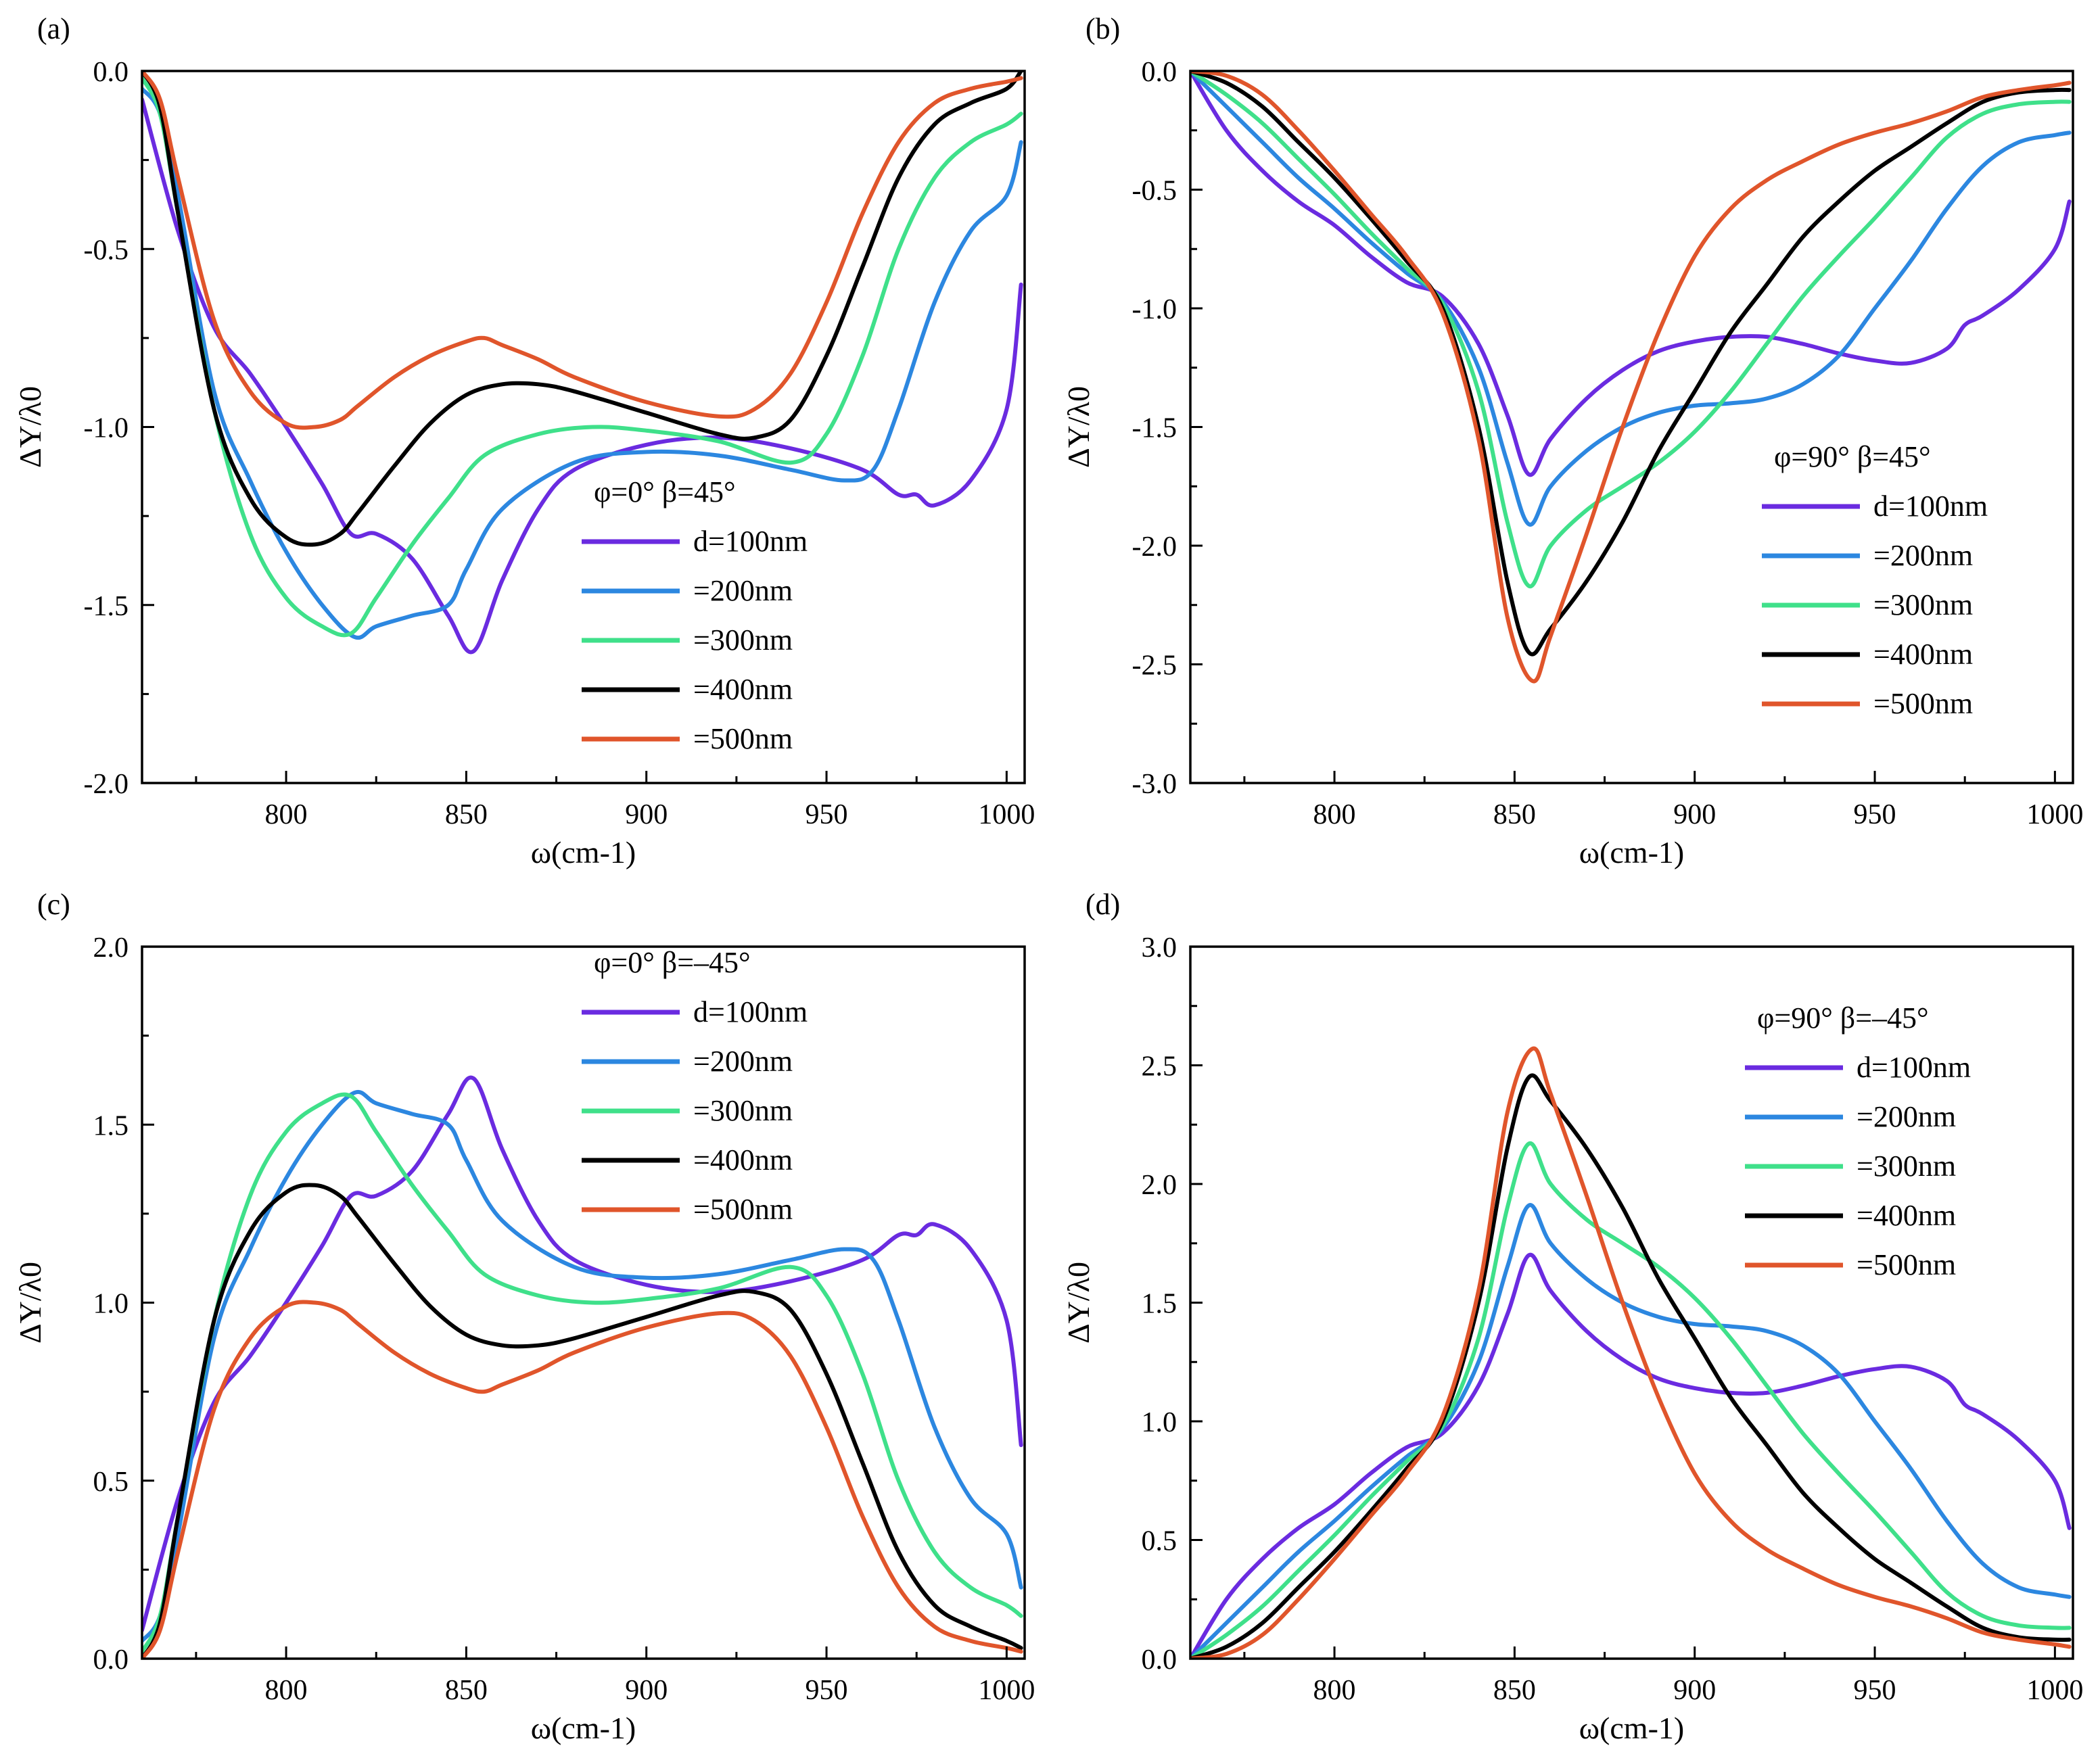 The height and width of the screenshot is (1754, 2100). Describe the element at coordinates (1103, 28) in the screenshot. I see `panel-label: (b)` at that location.